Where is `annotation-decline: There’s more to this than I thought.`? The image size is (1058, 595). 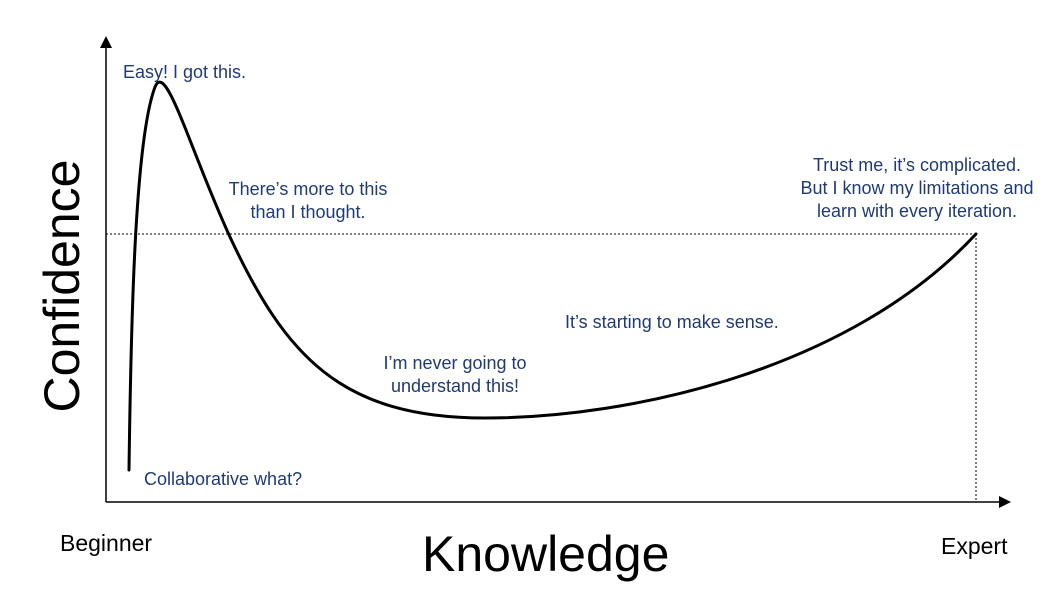
annotation-decline: There’s more to this than I thought. is located at coordinates (308, 201).